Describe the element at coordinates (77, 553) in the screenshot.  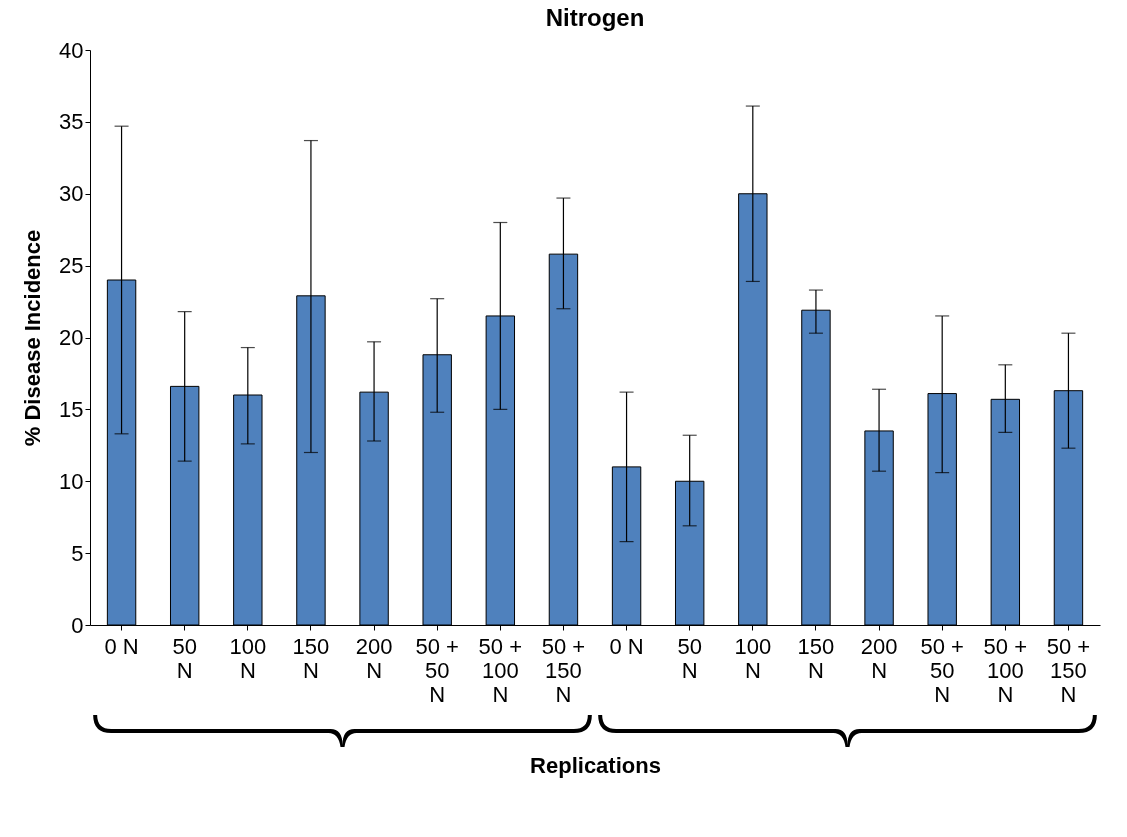
I see `y-tick-label: 5` at that location.